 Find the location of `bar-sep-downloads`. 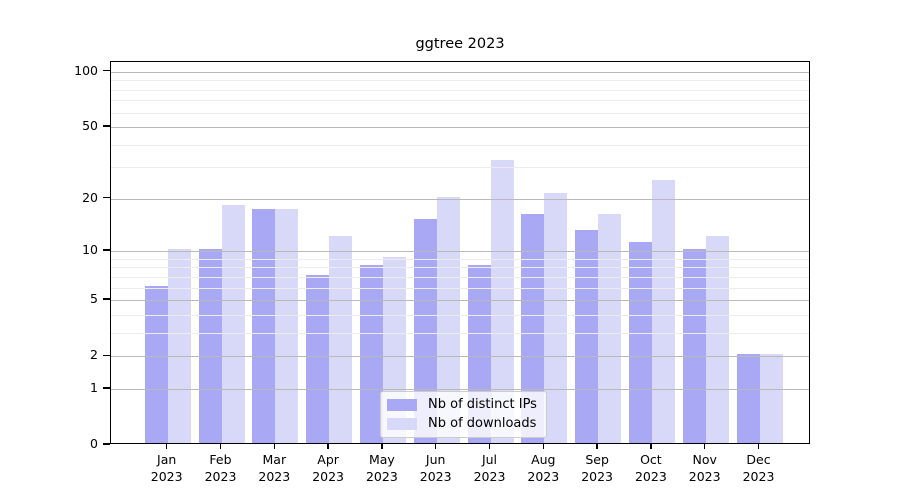

bar-sep-downloads is located at coordinates (610, 328).